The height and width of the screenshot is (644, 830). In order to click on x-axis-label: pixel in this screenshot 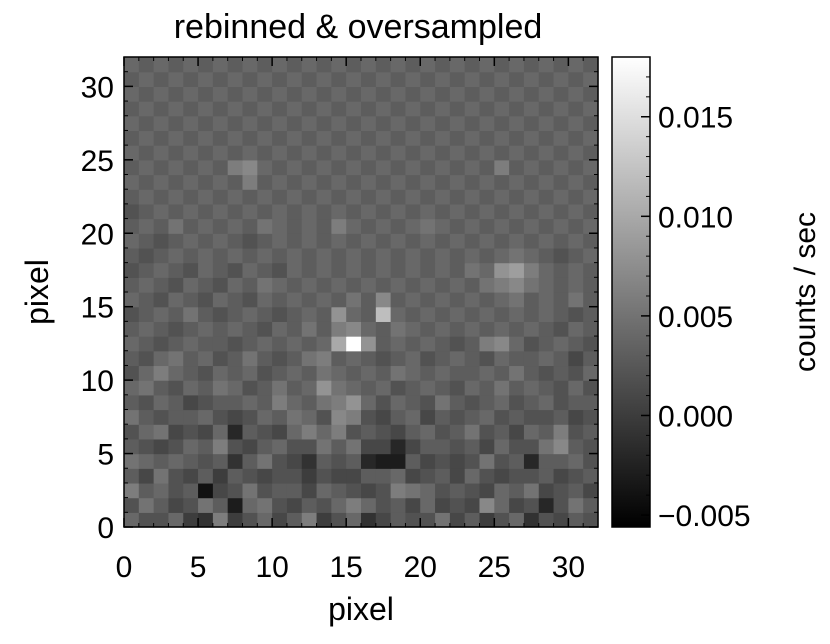, I will do `click(361, 609)`.